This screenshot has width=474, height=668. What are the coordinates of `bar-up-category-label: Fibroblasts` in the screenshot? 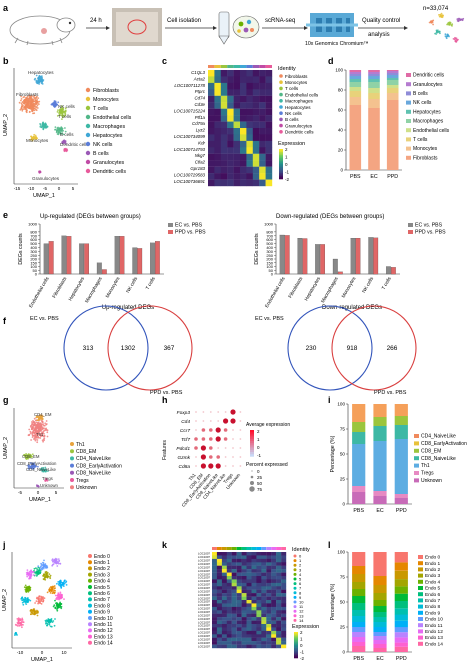 It's located at (59, 287).